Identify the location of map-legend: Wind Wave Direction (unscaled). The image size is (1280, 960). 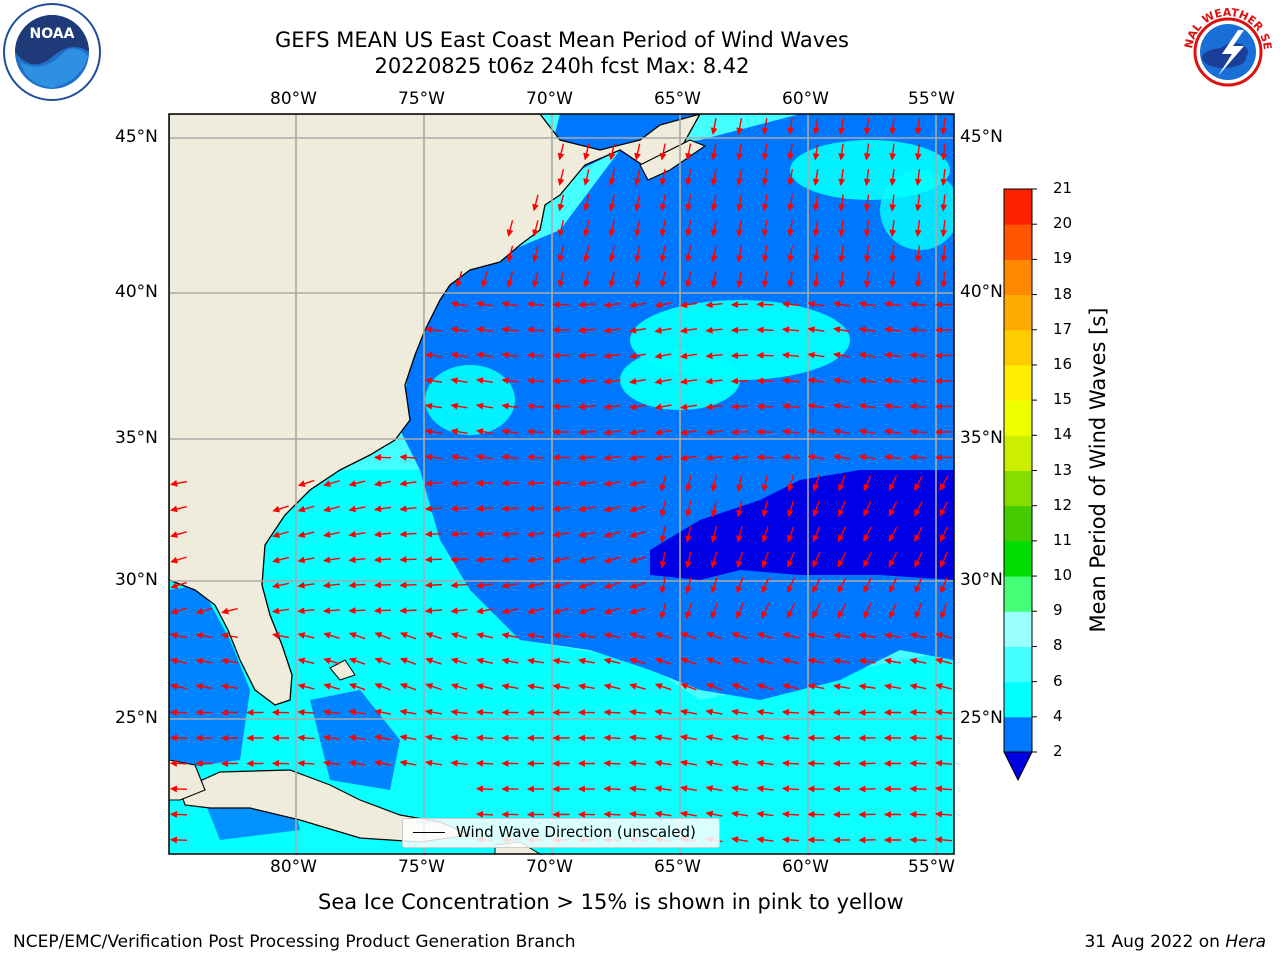
(561, 833).